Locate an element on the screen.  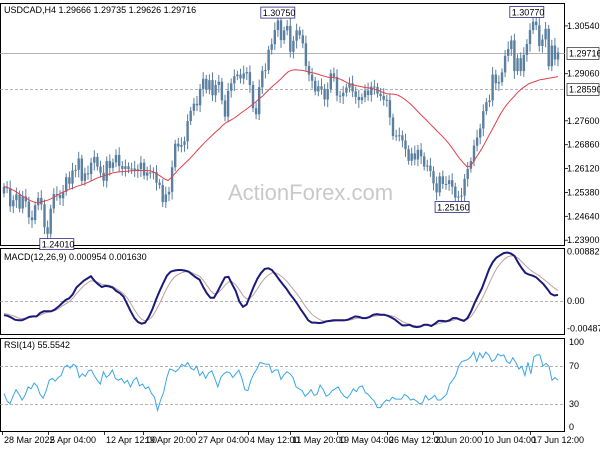
time-tick-label: 10 Jun 04:00 is located at coordinates (510, 440).